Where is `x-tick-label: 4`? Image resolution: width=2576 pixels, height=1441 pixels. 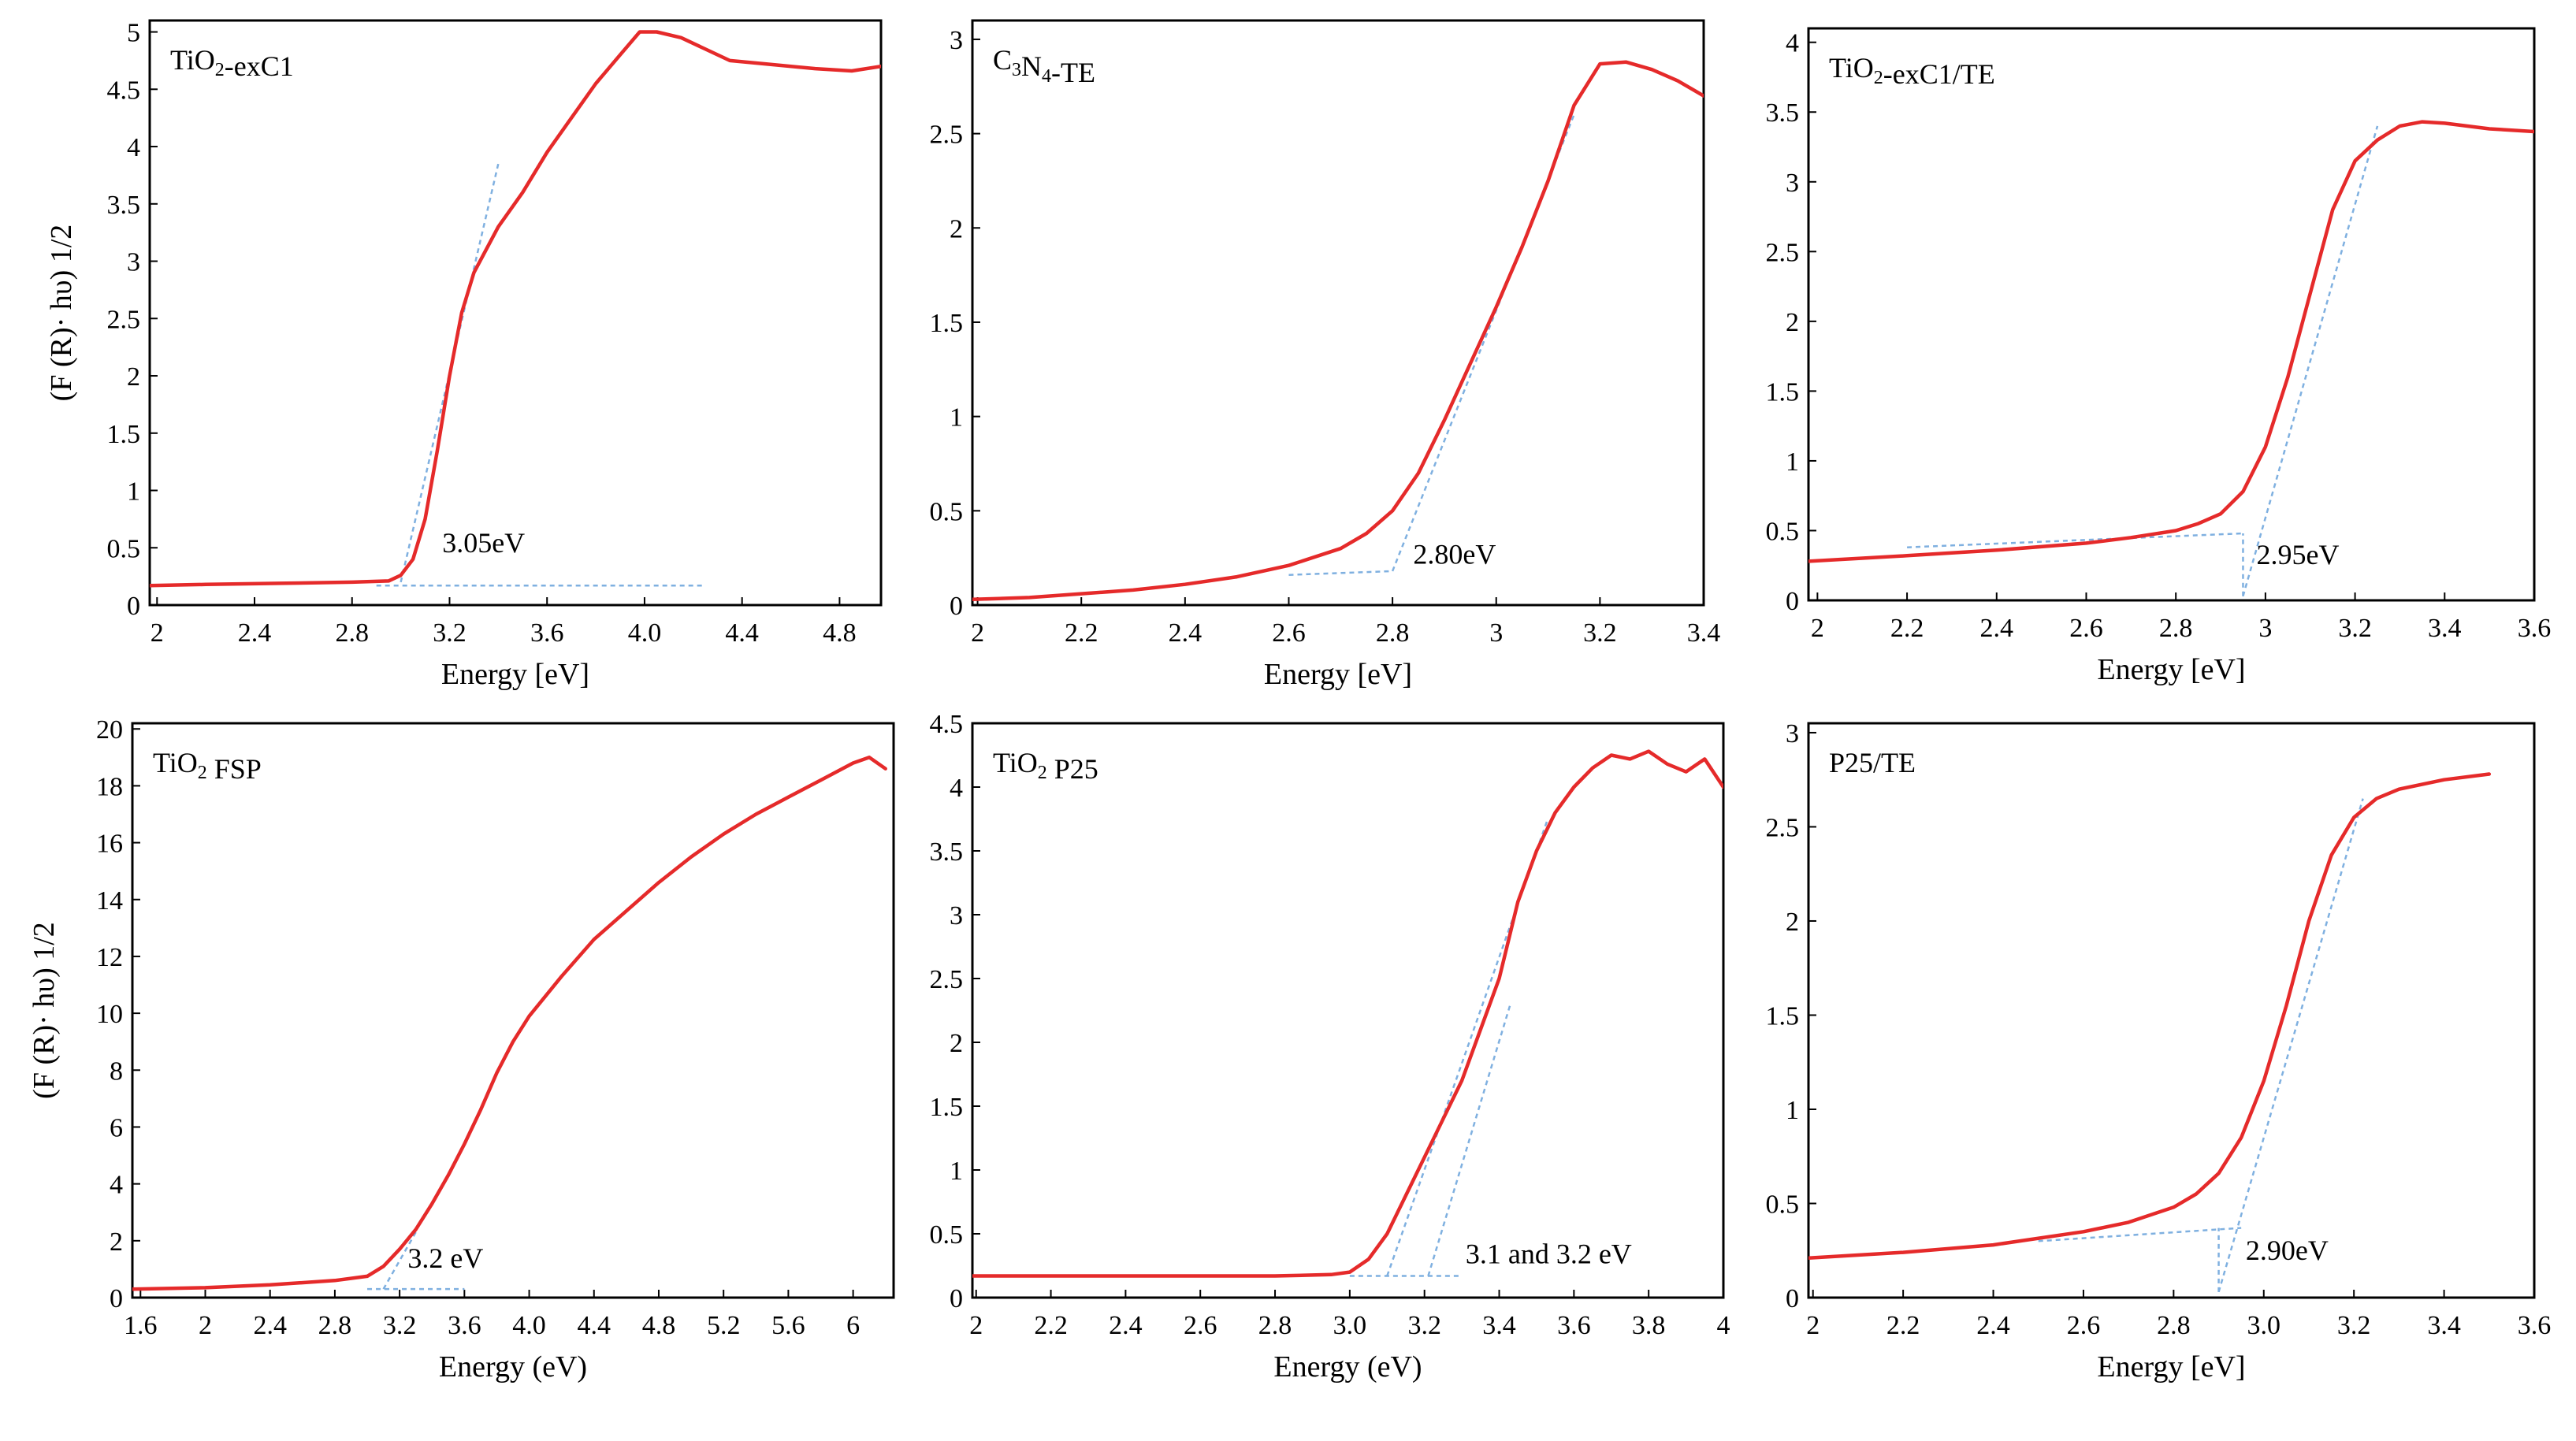 x-tick-label: 4 is located at coordinates (1723, 1325).